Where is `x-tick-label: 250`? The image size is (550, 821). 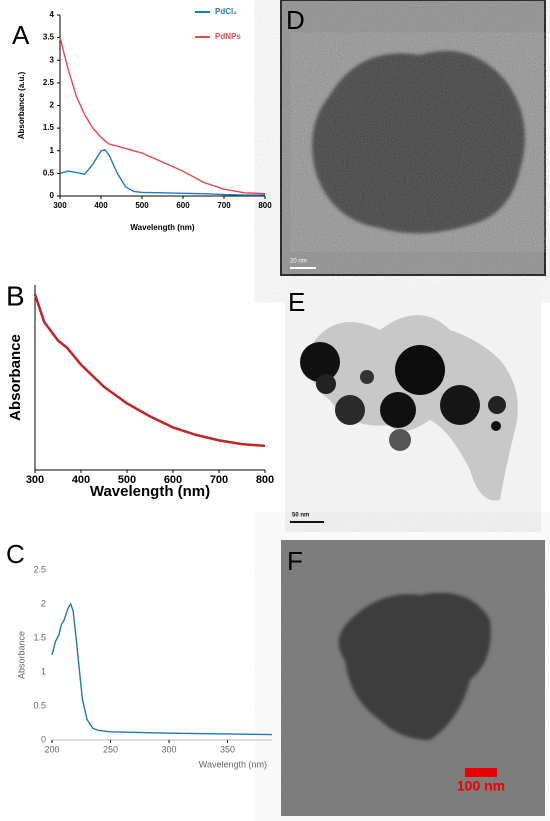
x-tick-label: 250 is located at coordinates (110, 749).